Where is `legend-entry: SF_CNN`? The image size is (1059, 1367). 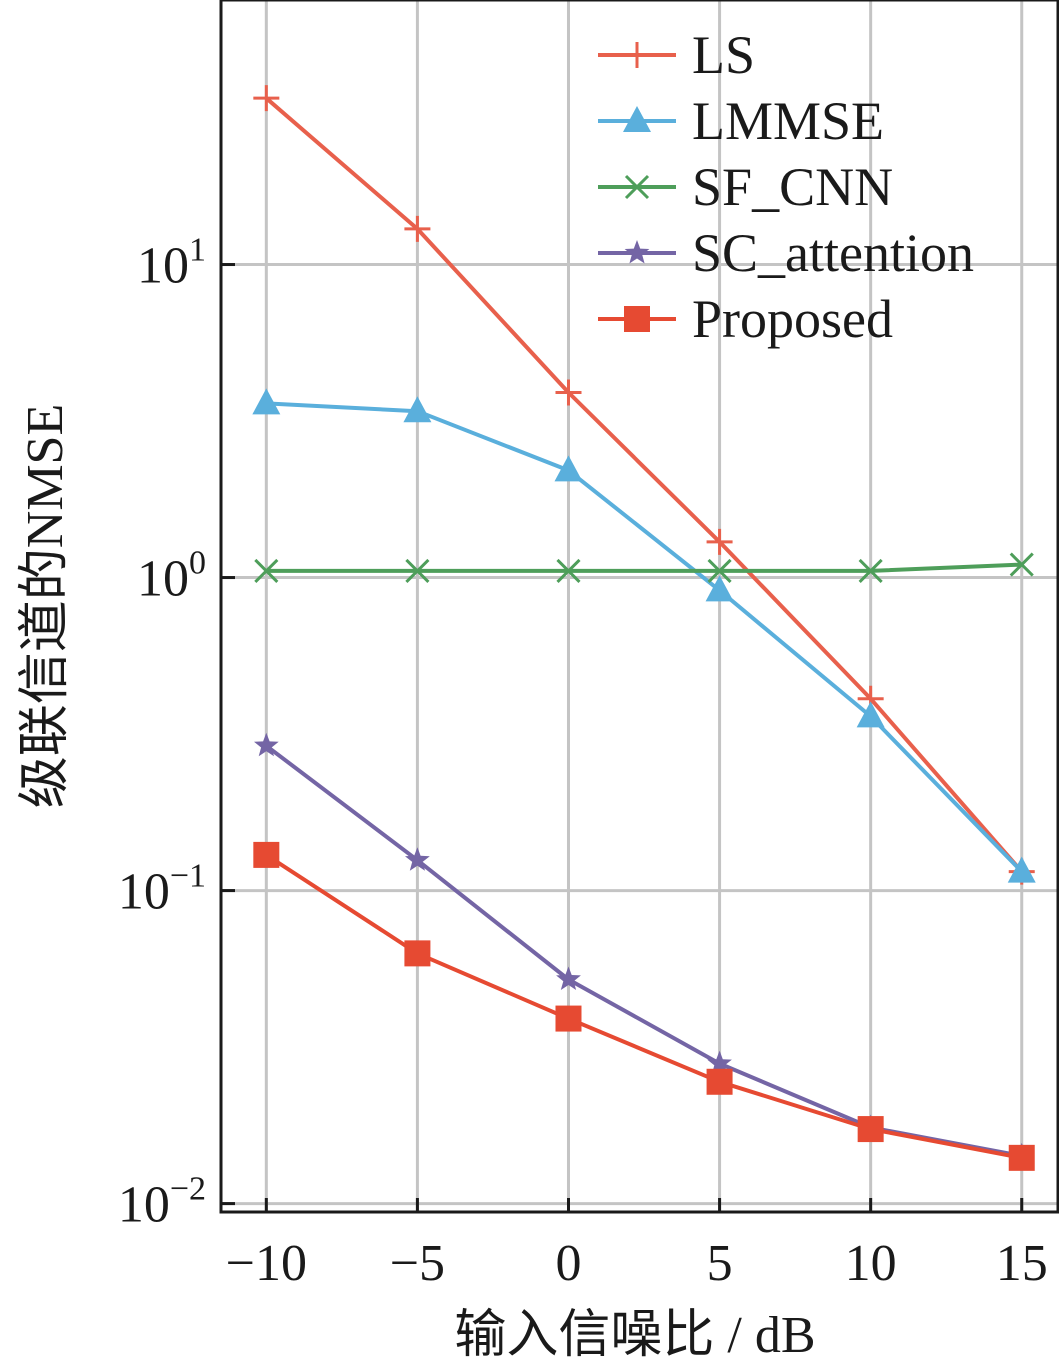
legend-entry: SF_CNN is located at coordinates (745, 187).